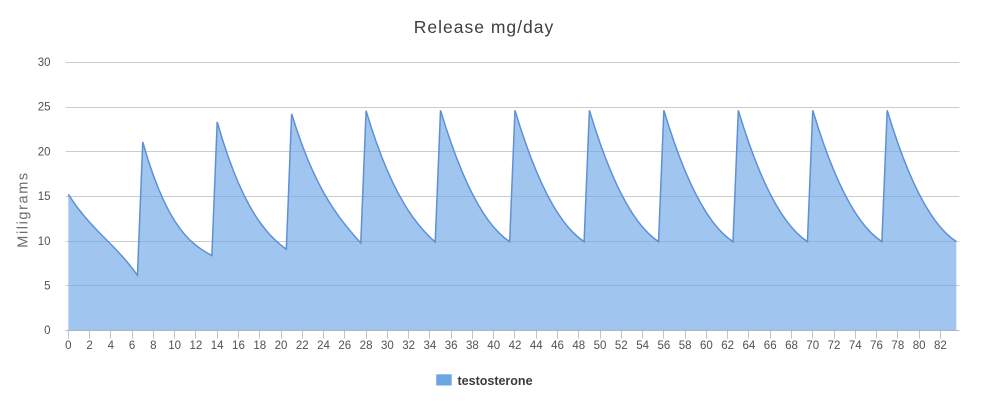  I want to click on svg-text: 46, so click(557, 346).